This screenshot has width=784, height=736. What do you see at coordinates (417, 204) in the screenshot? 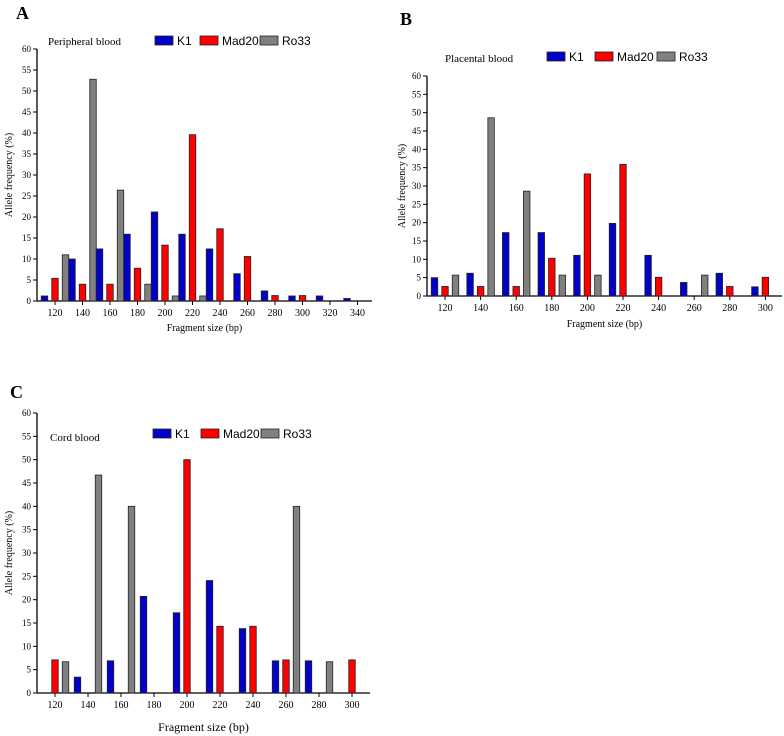
I see `y-tick-label: 25` at bounding box center [417, 204].